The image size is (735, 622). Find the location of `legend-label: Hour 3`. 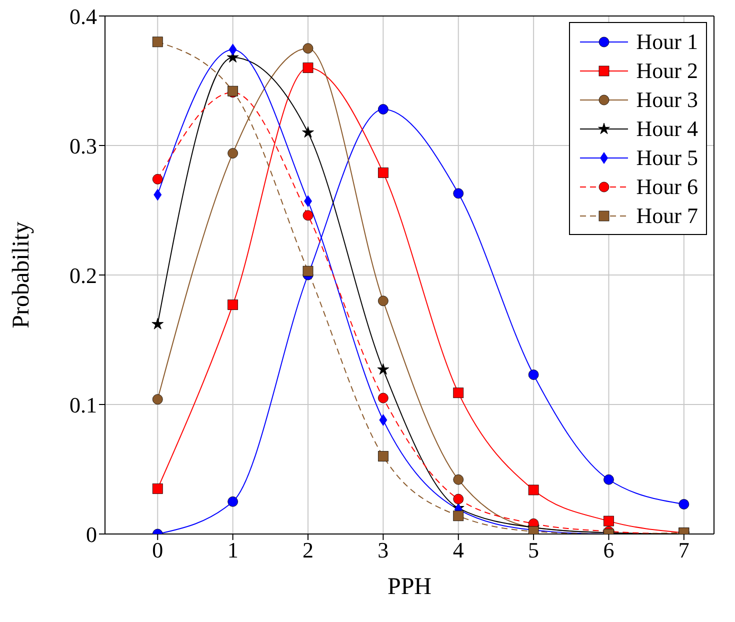

legend-label: Hour 3 is located at coordinates (667, 99).